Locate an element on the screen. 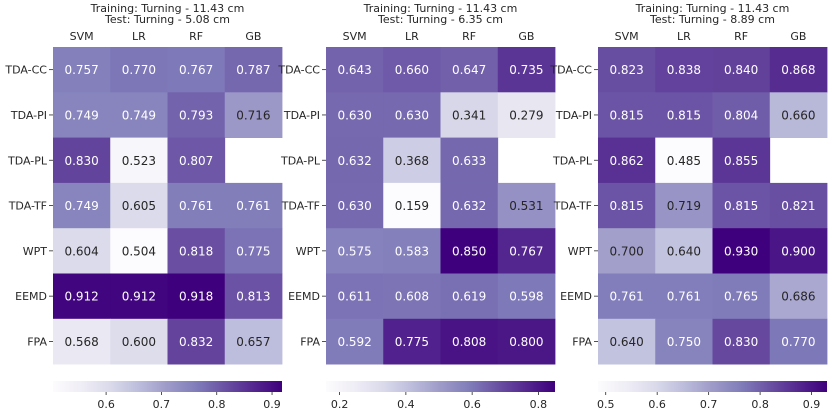 The image size is (831, 416). heatmap-cell-value: 0.583 is located at coordinates (412, 251).